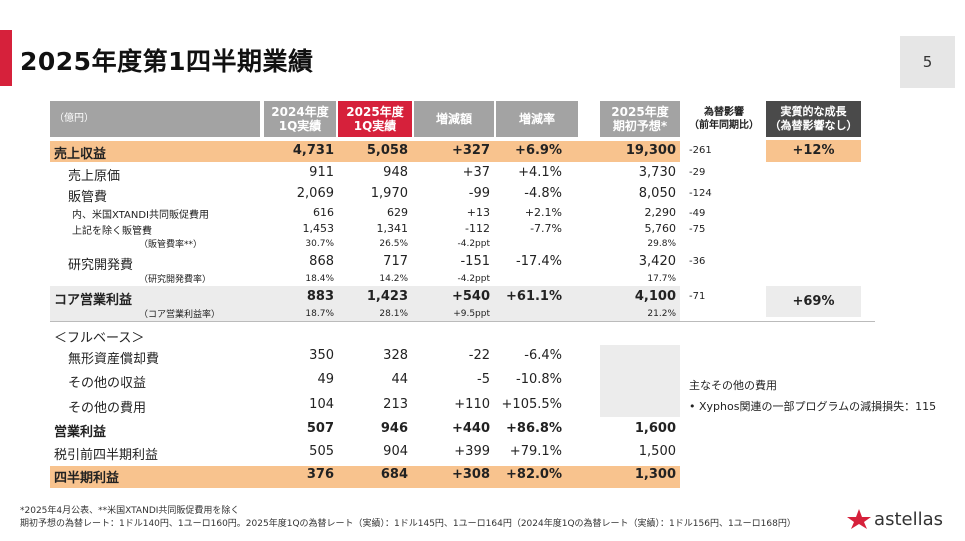 The height and width of the screenshot is (541, 965). Describe the element at coordinates (661, 314) in the screenshot. I see `cell-forecast: 21.2%` at that location.